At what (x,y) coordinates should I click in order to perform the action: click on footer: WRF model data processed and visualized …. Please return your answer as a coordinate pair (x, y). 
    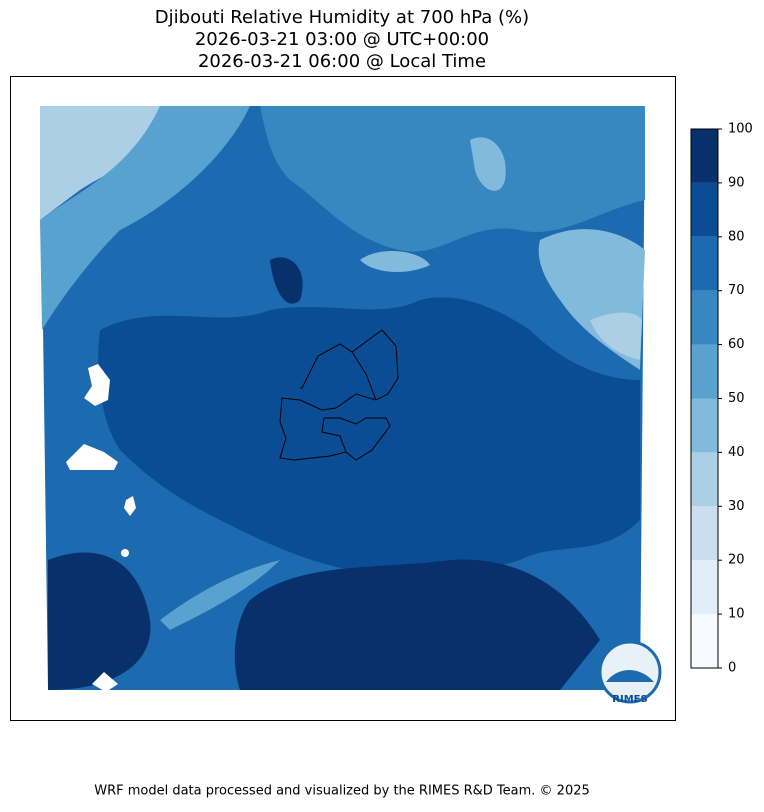
    Looking at the image, I should click on (342, 791).